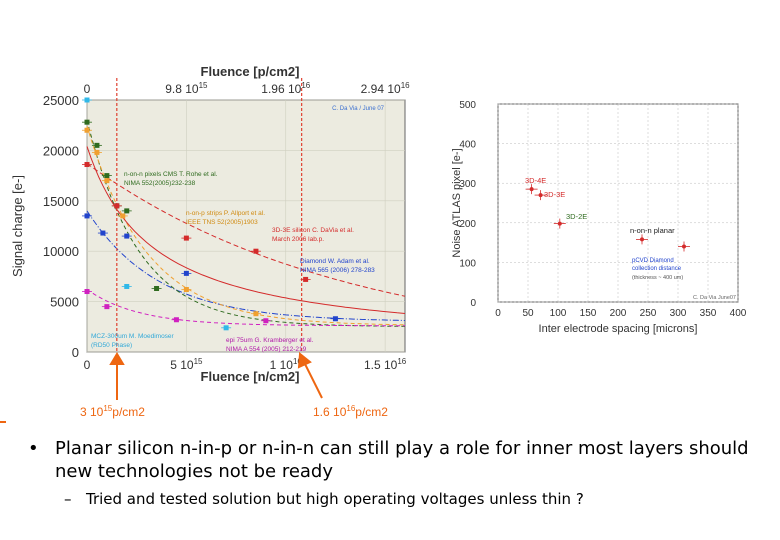  I want to click on left-watermark: C. Da Via / June 07, so click(358, 109).